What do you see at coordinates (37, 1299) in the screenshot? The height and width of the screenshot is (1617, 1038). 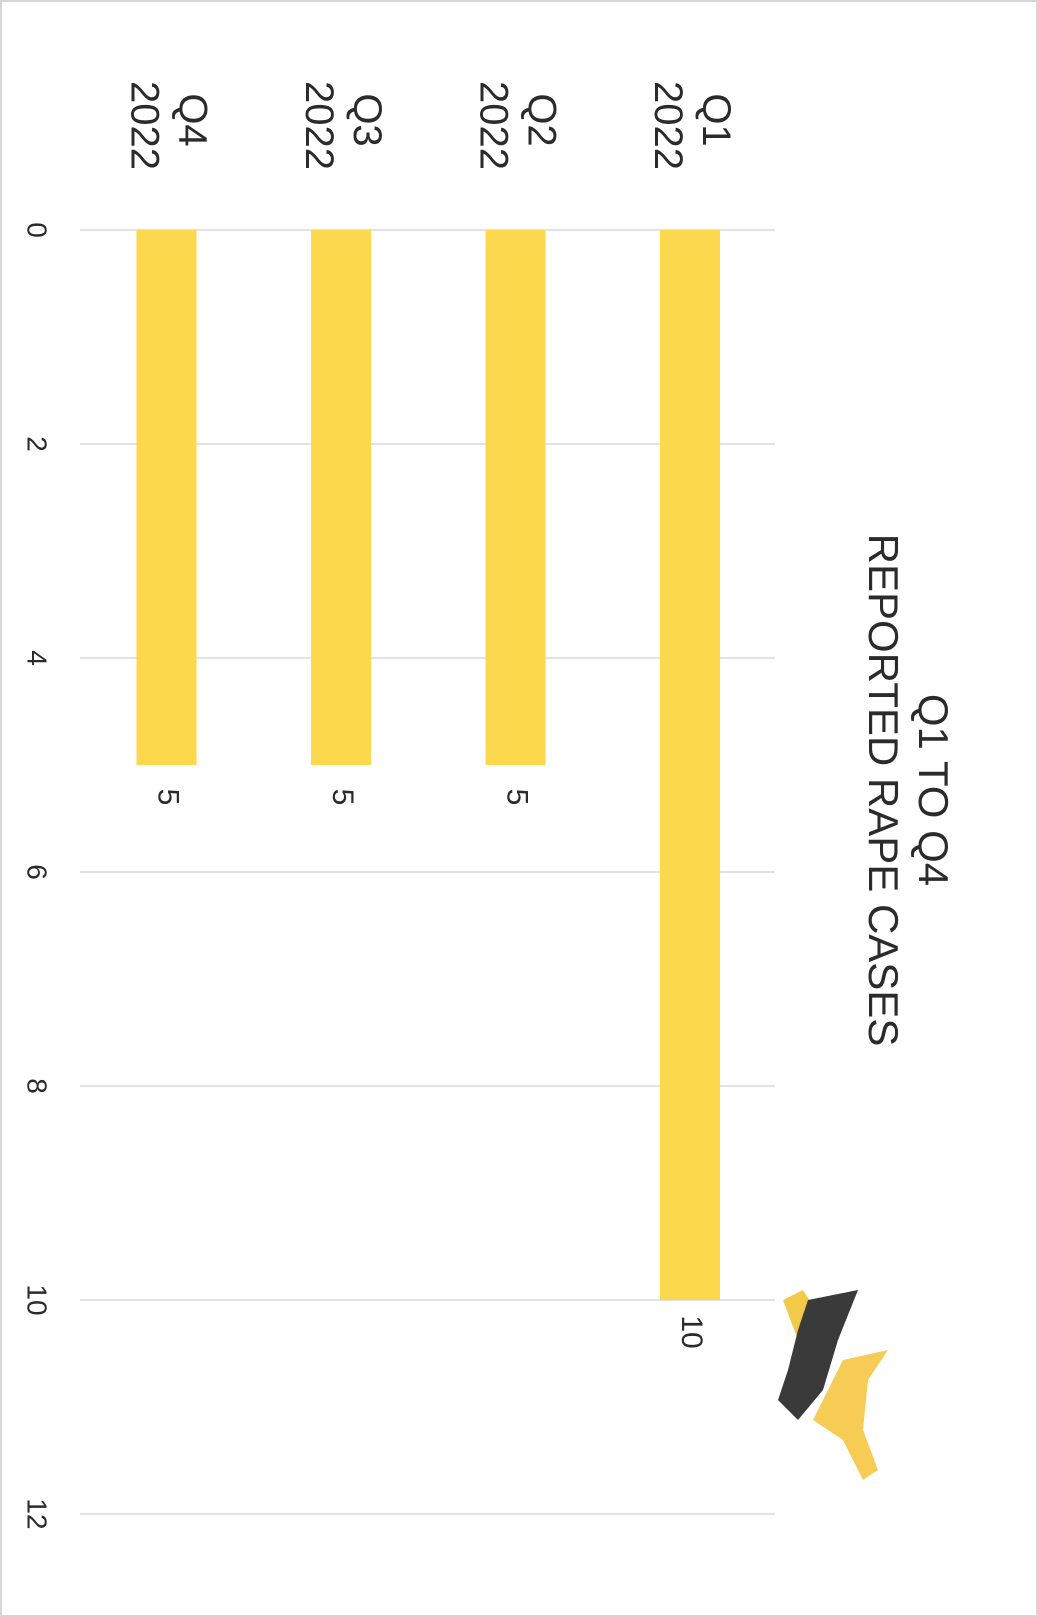 I see `x-tick-label: 10` at bounding box center [37, 1299].